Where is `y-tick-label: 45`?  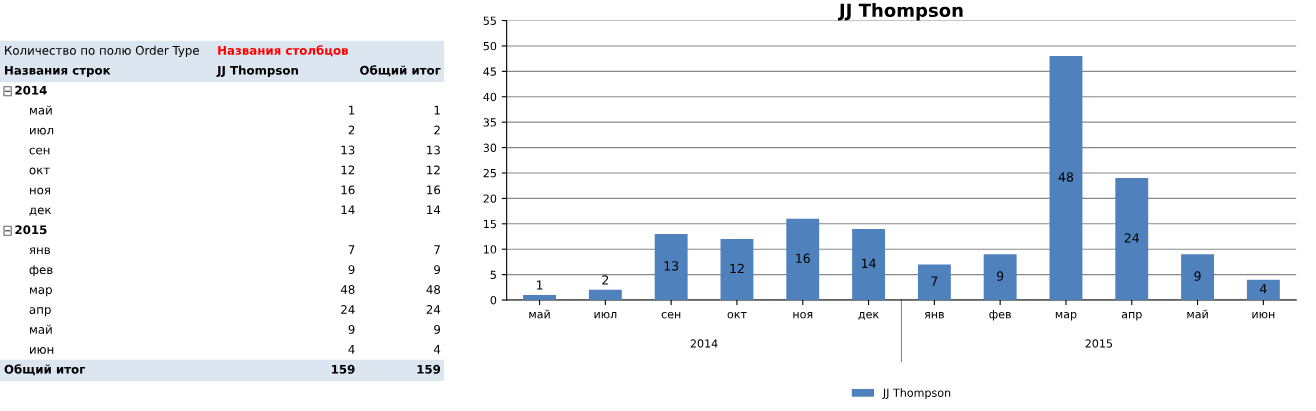 y-tick-label: 45 is located at coordinates (489, 71).